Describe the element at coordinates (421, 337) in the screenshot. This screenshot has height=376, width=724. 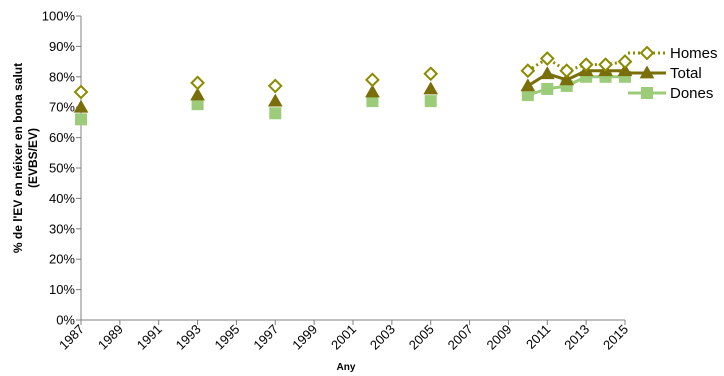
I see `x-tick-label: 2005` at that location.